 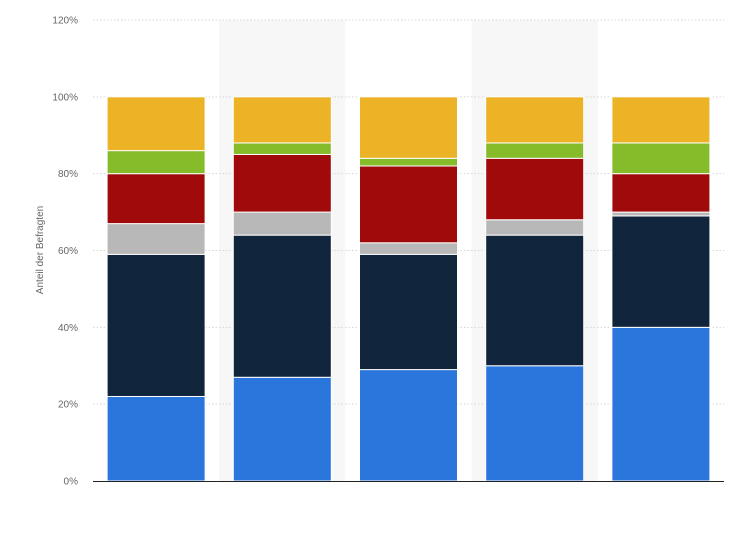 I want to click on y-tick-label: 0%, so click(x=71, y=482).